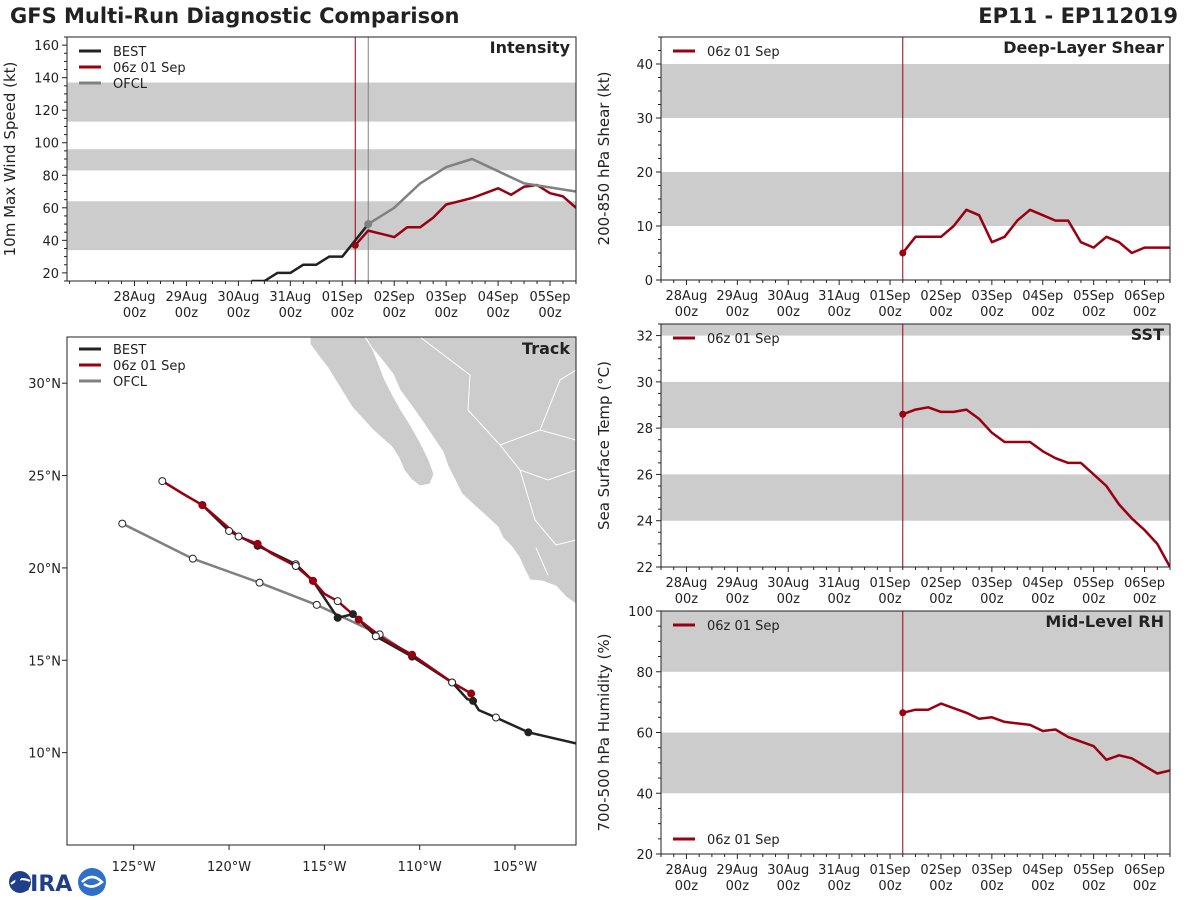 The height and width of the screenshot is (900, 1200). What do you see at coordinates (368, 224) in the screenshot?
I see `ofcl-start-point` at bounding box center [368, 224].